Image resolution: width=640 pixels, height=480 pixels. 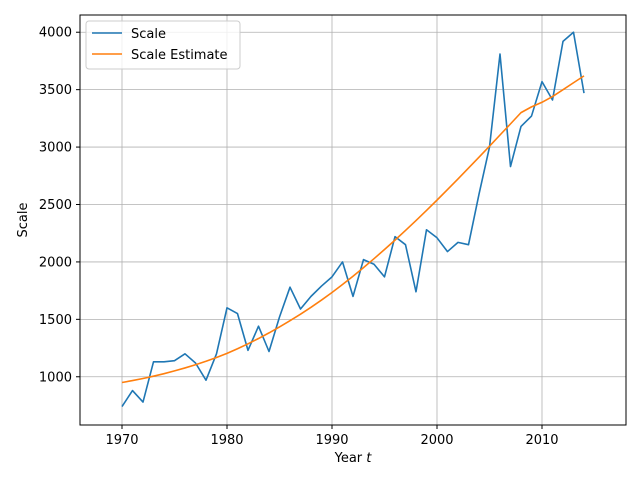 What do you see at coordinates (179, 55) in the screenshot?
I see `legend-label-scale-estimate: Scale Estimate` at bounding box center [179, 55].